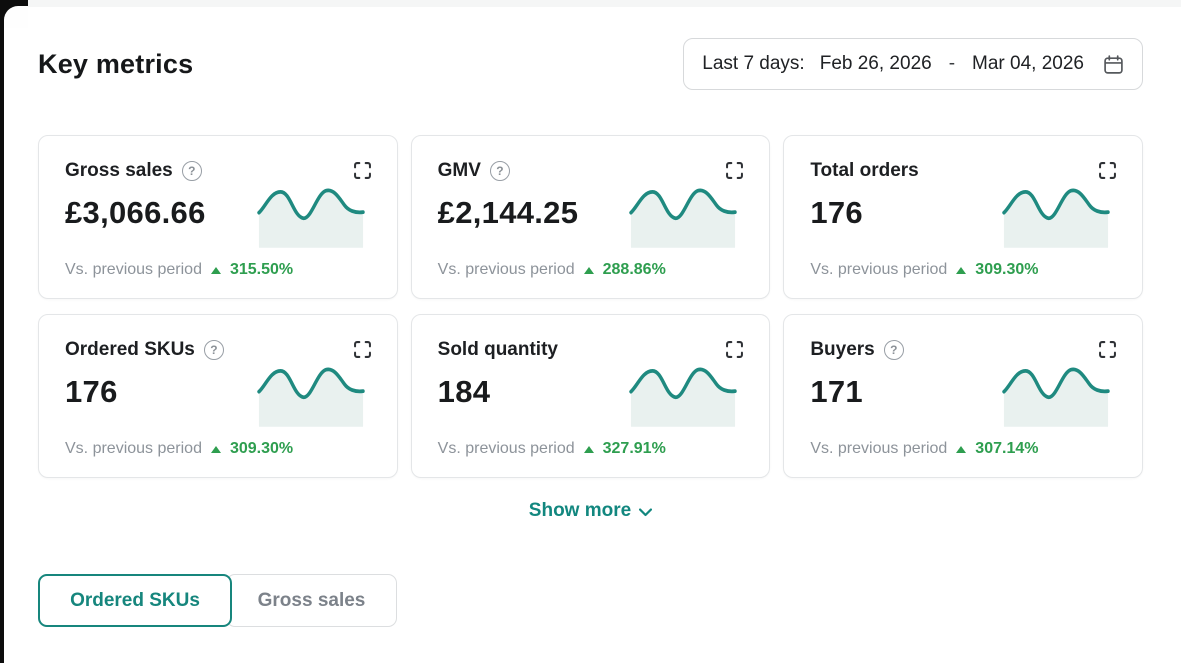 The image size is (1181, 663). What do you see at coordinates (1028, 63) in the screenshot?
I see `date-range-end: Mar 04, 2026` at bounding box center [1028, 63].